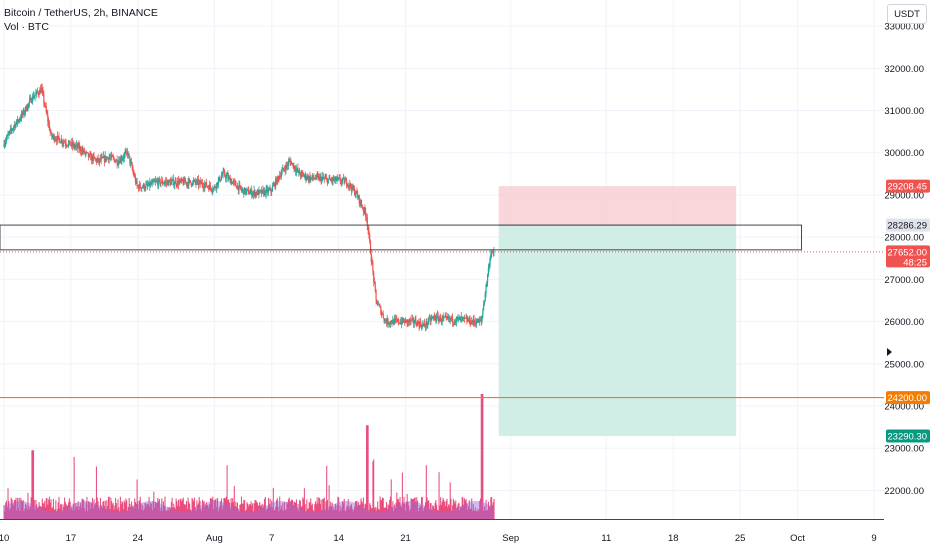 The width and height of the screenshot is (932, 550). Describe the element at coordinates (873, 538) in the screenshot. I see `time-tick-label: 9` at that location.